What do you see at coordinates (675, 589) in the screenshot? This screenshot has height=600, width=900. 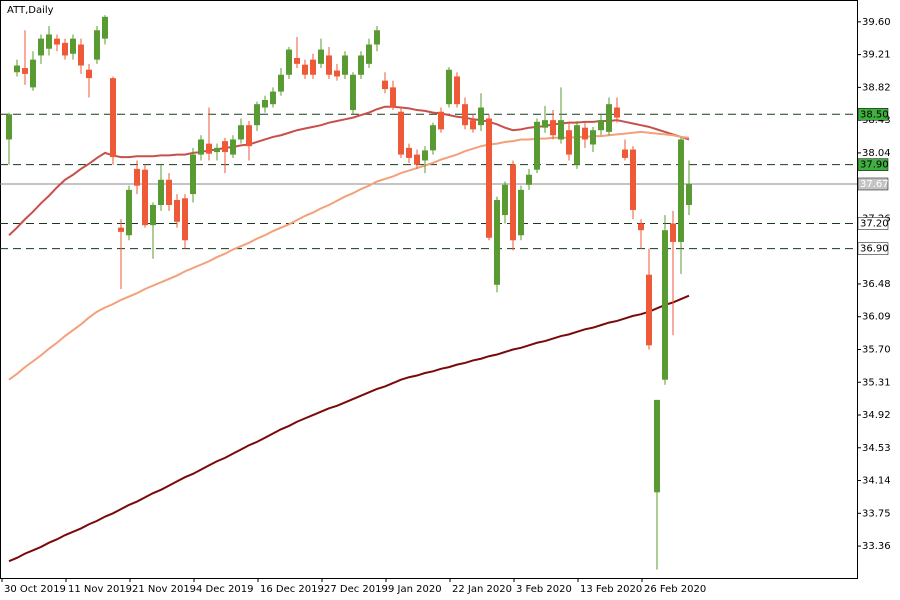 I see `x-tick-label: 26 Feb 2020` at bounding box center [675, 589].